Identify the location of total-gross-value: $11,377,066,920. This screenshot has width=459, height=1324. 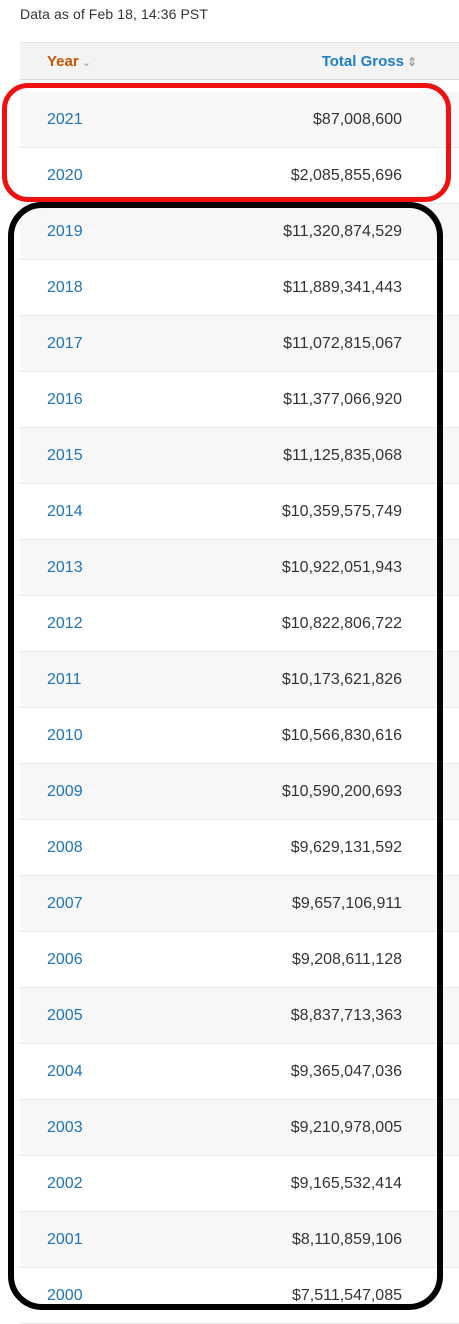
(342, 399).